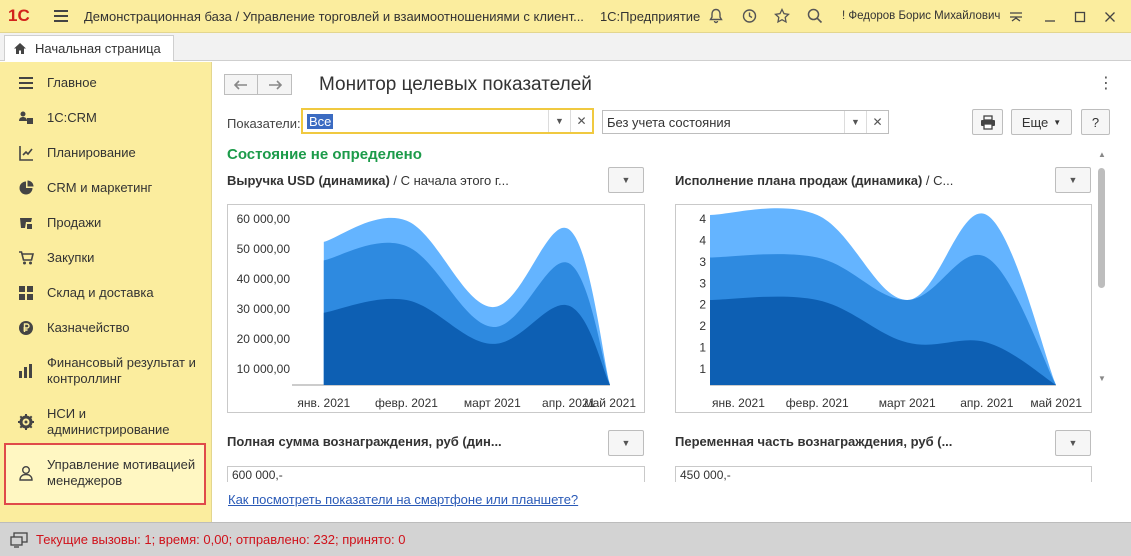  I want to click on widget-4-menu-button: ▼, so click(1073, 443).